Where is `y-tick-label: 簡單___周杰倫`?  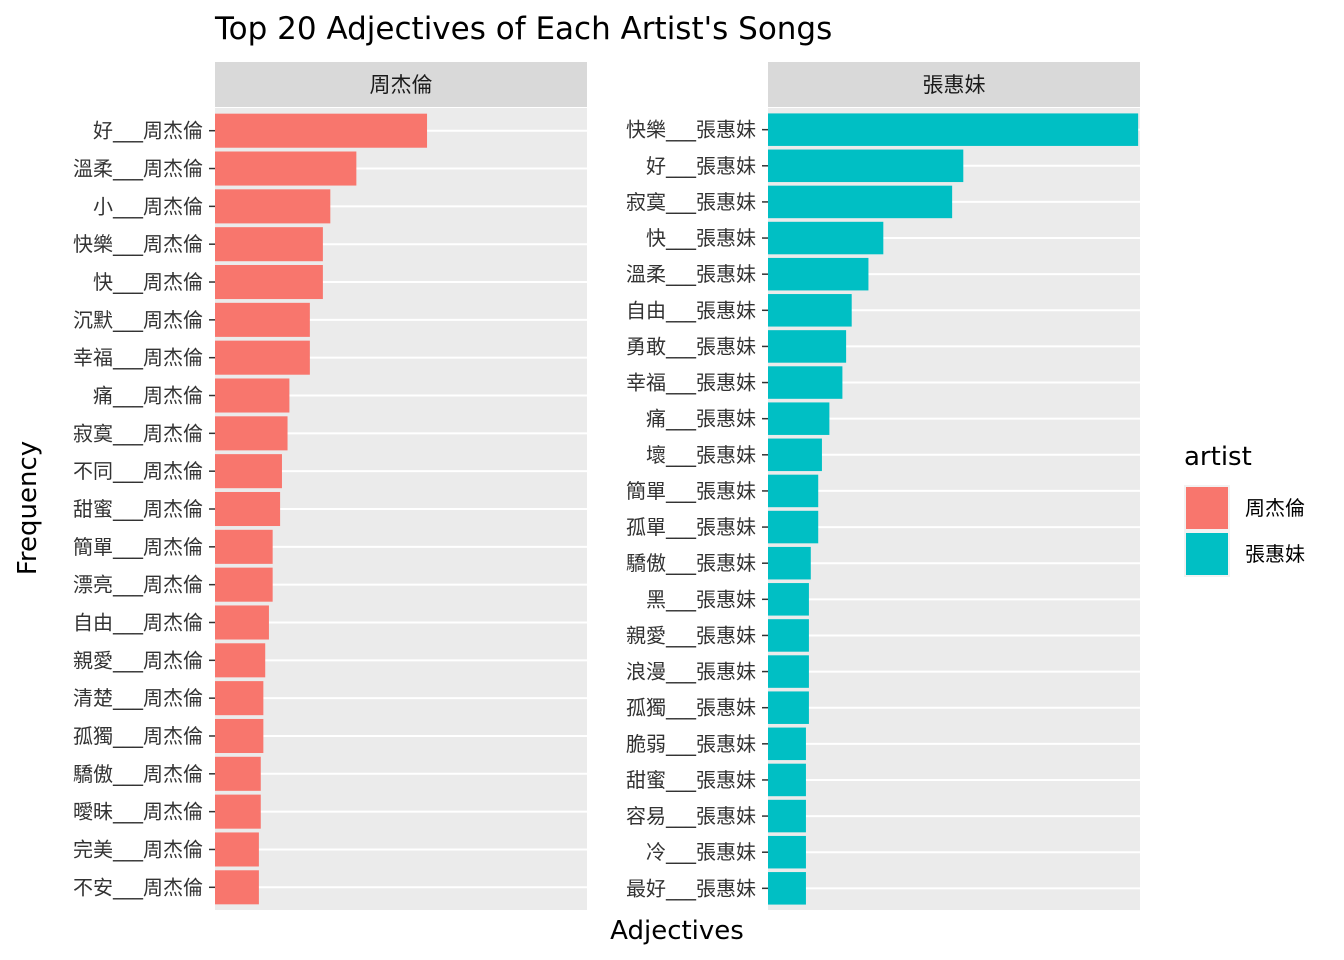
y-tick-label: 簡單___周杰倫 is located at coordinates (138, 547).